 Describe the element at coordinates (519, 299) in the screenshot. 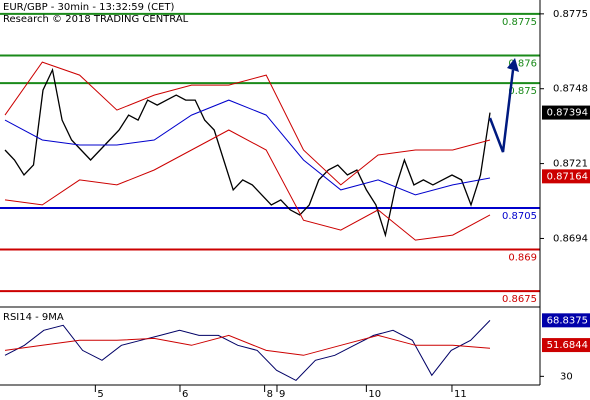

I see `level-label: 0.8675` at that location.